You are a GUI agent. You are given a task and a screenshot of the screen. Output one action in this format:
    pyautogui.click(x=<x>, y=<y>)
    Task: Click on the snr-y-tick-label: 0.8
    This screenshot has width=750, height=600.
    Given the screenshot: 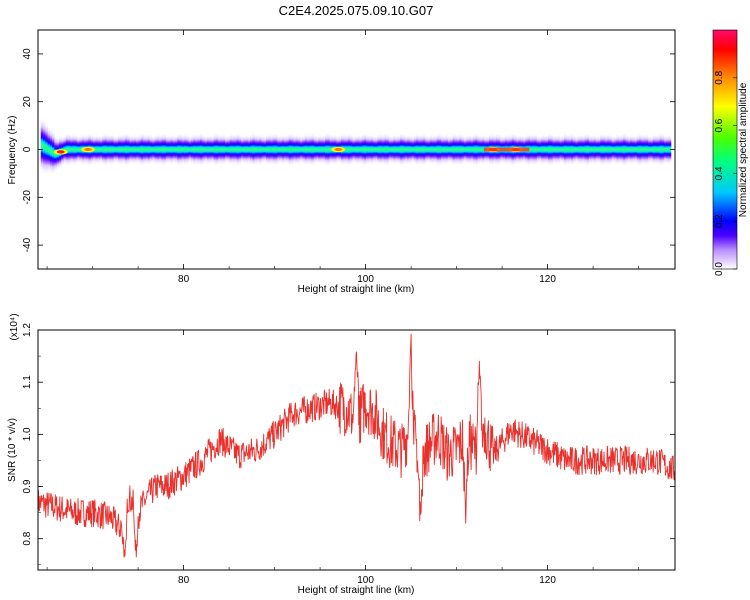 What is the action you would take?
    pyautogui.click(x=27, y=538)
    